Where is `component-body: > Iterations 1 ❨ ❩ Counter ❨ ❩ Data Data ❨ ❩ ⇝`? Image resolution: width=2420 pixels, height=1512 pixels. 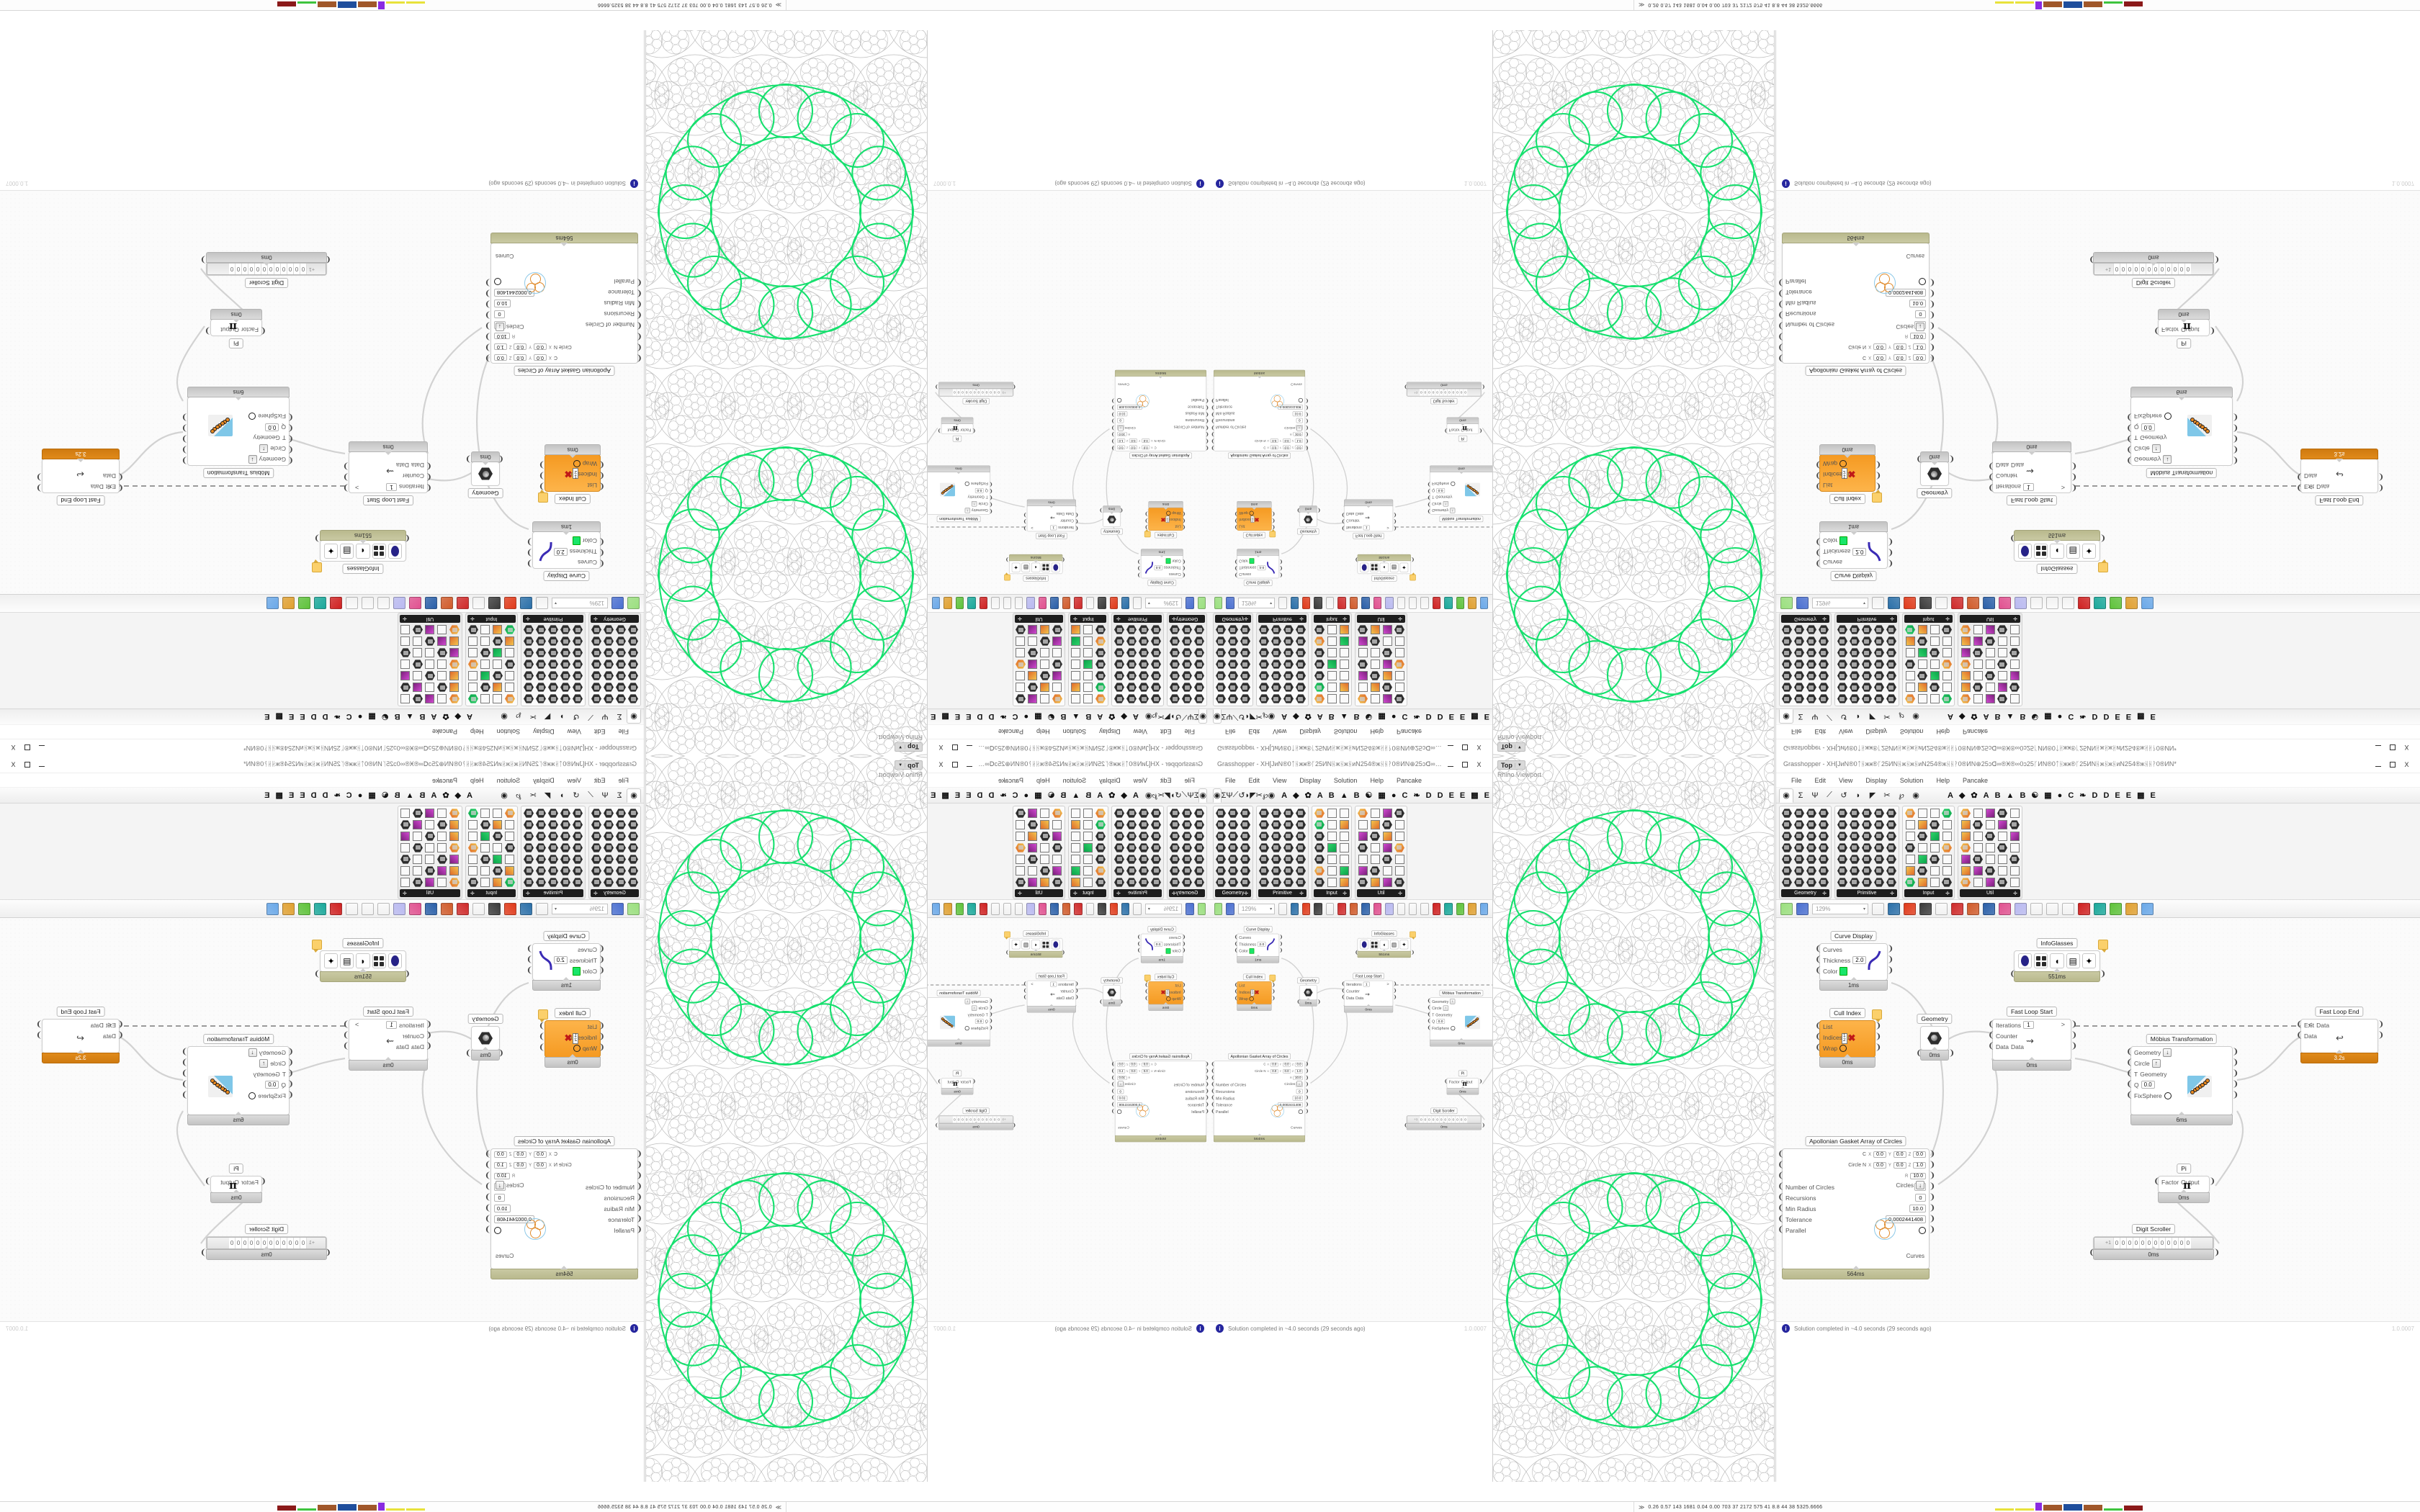 component-body: > Iterations 1 ❨ ❩ Counter ❨ ❩ Data Data ❨ ❩ ⇝ is located at coordinates (1051, 518).